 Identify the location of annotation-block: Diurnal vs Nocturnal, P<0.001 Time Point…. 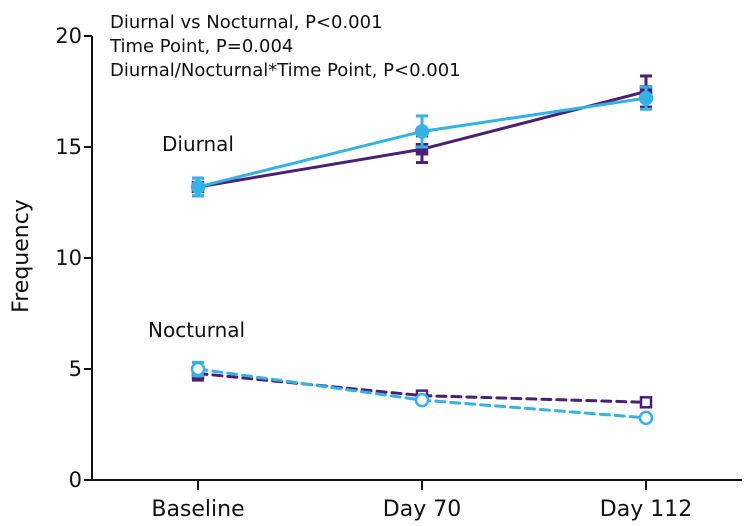
(285, 46).